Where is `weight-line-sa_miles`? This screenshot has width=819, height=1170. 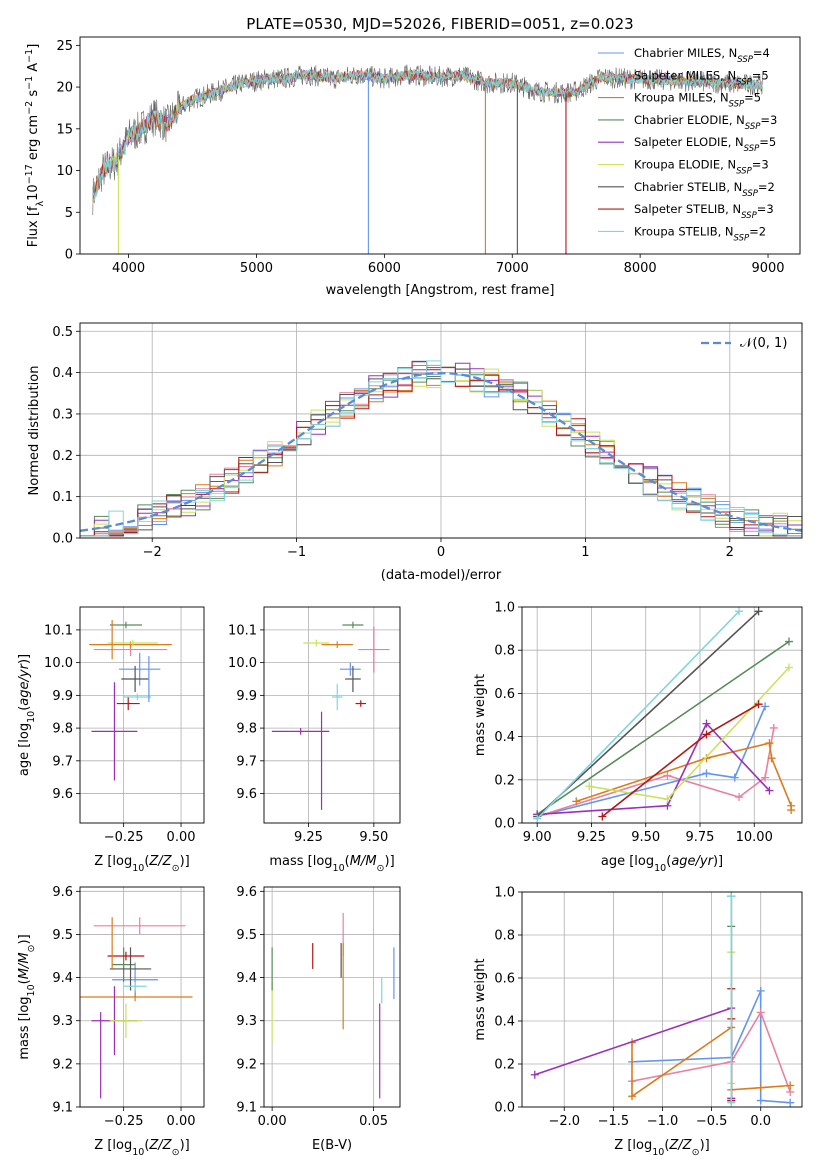
weight-line-sa_miles is located at coordinates (655, 772).